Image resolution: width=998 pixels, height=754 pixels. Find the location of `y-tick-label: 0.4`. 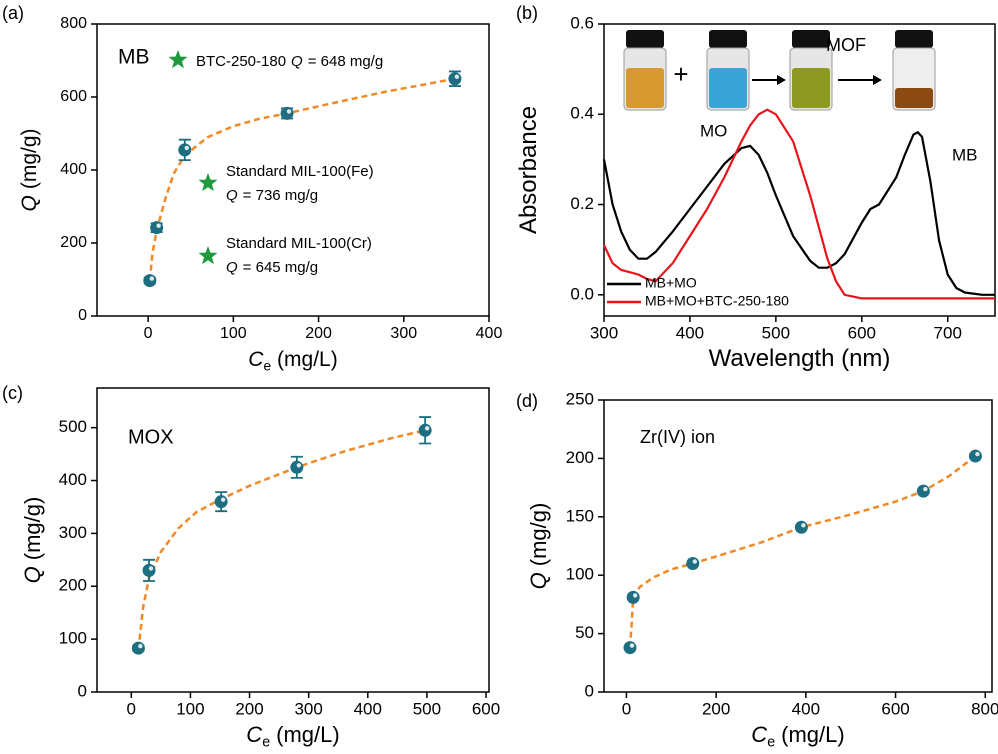

y-tick-label: 0.4 is located at coordinates (582, 113).